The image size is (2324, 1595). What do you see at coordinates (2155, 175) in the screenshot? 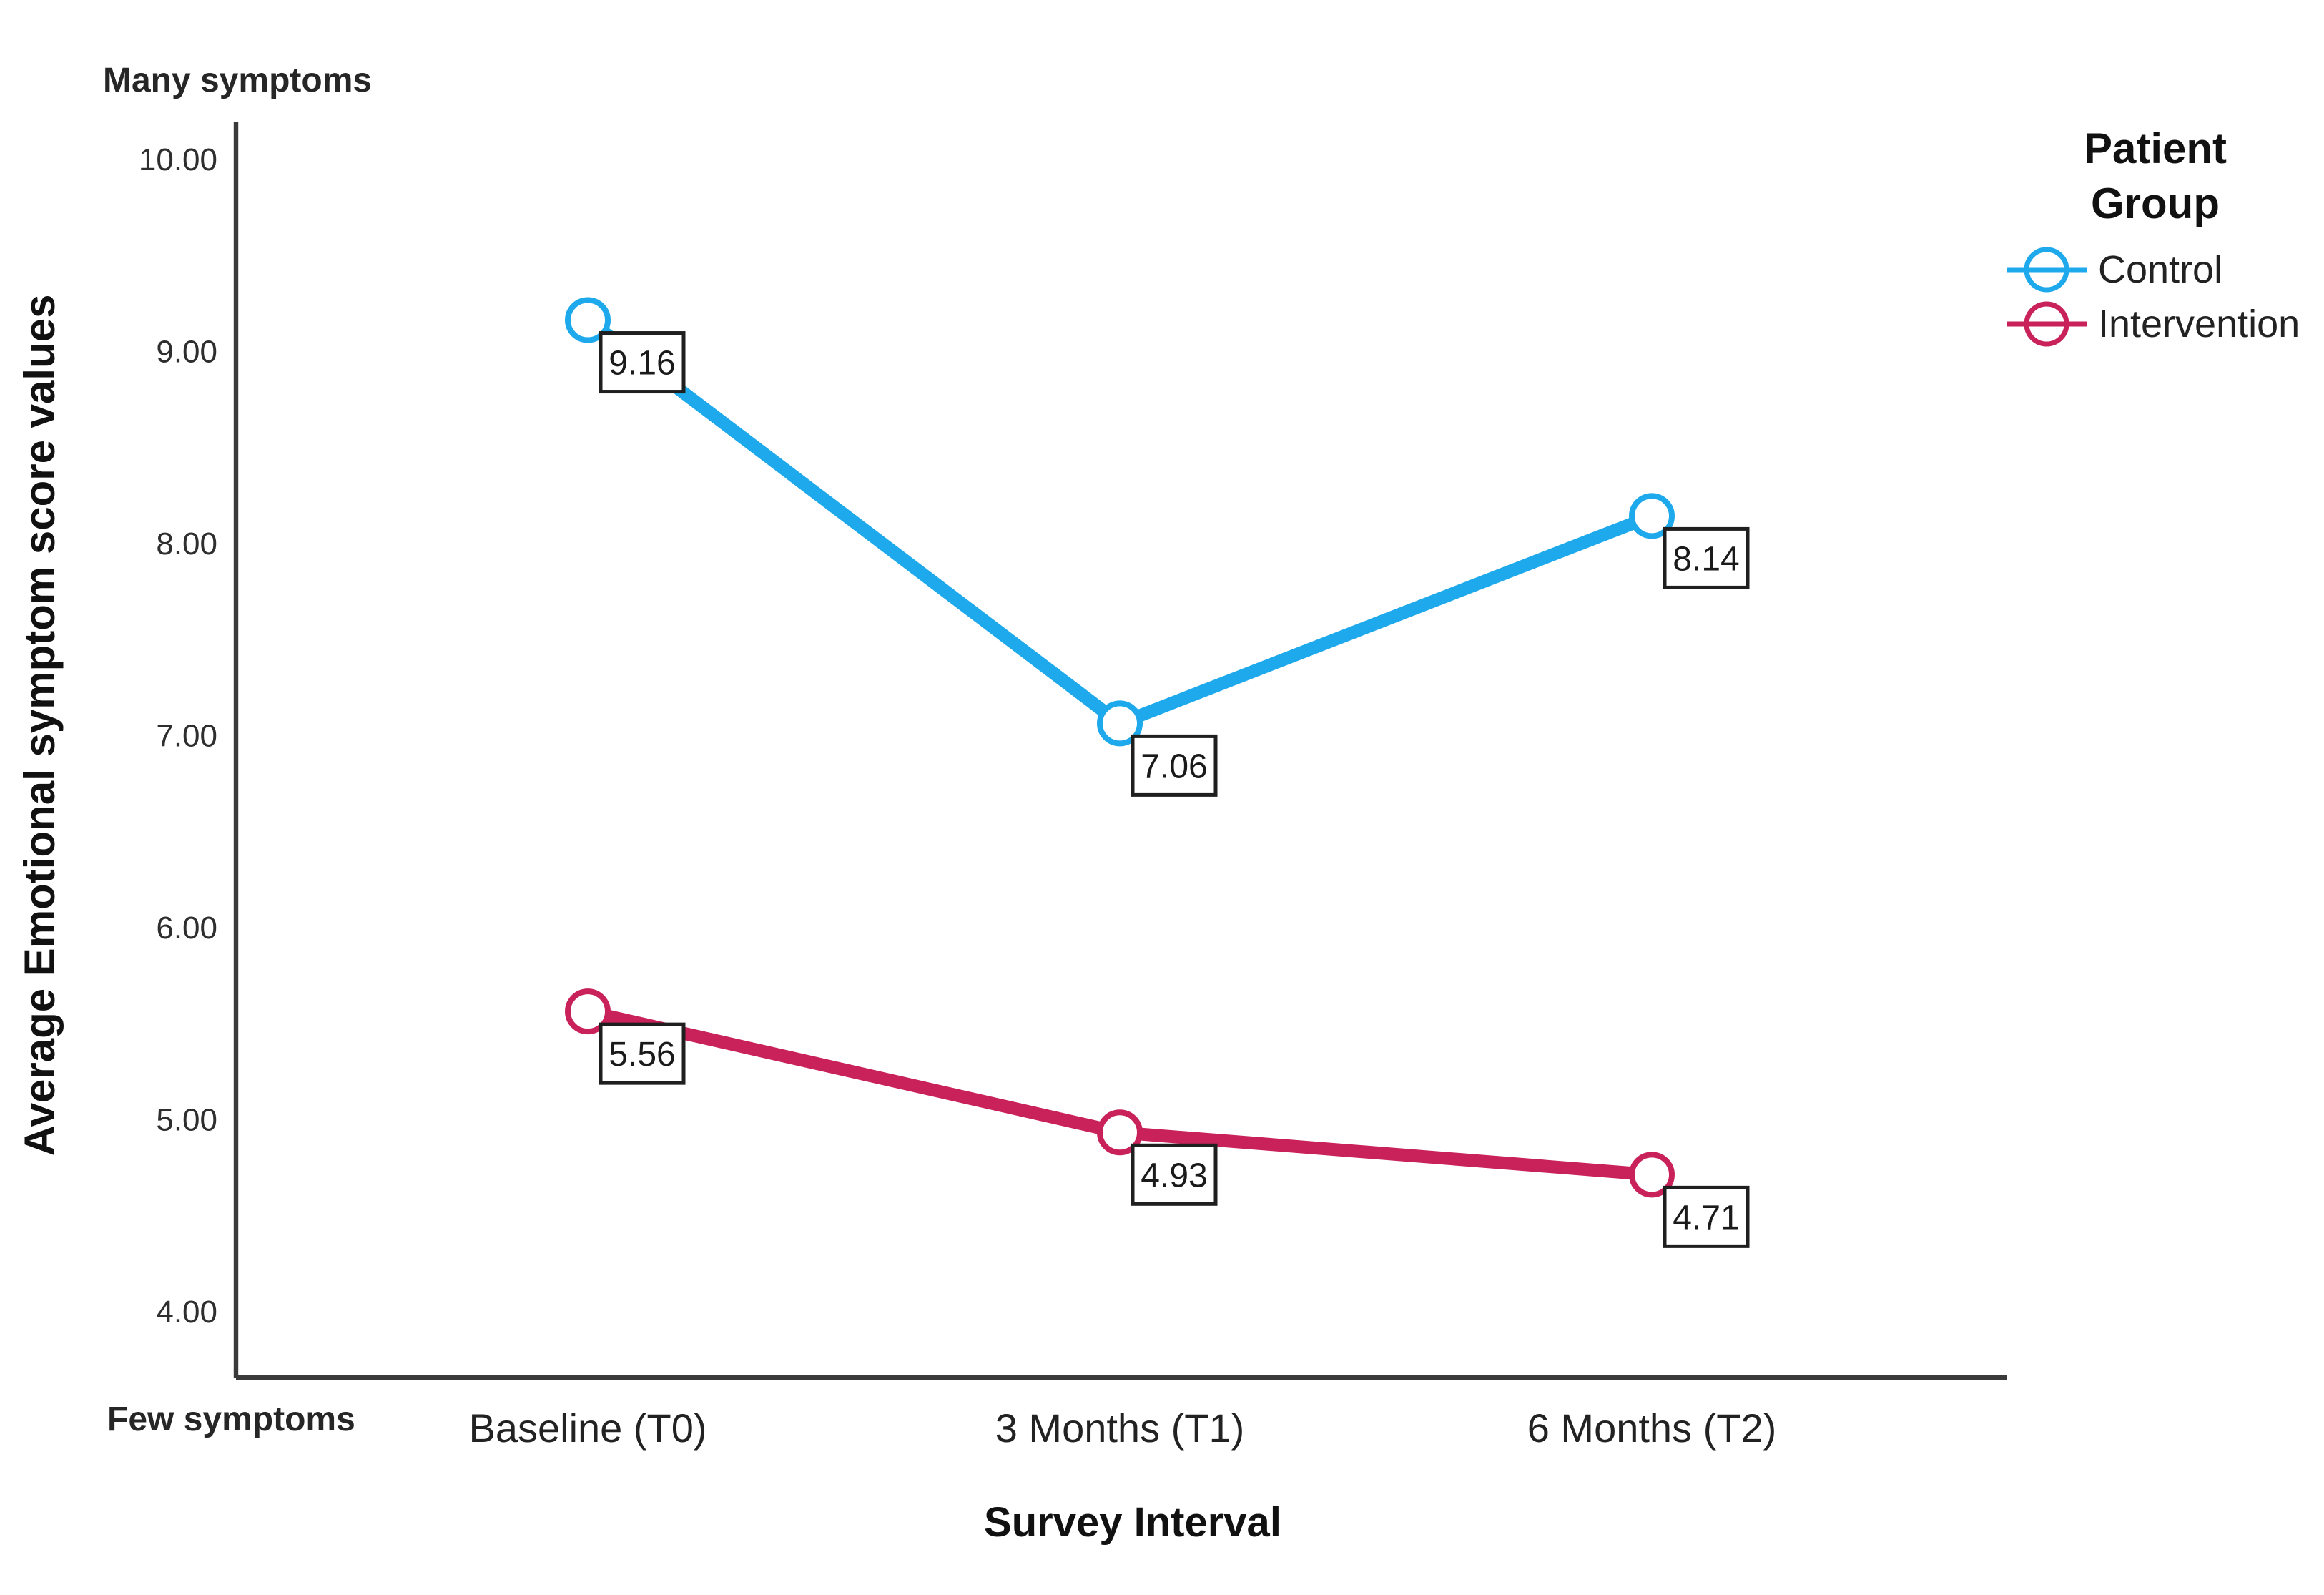
I see `legend-title: Patient Group` at bounding box center [2155, 175].